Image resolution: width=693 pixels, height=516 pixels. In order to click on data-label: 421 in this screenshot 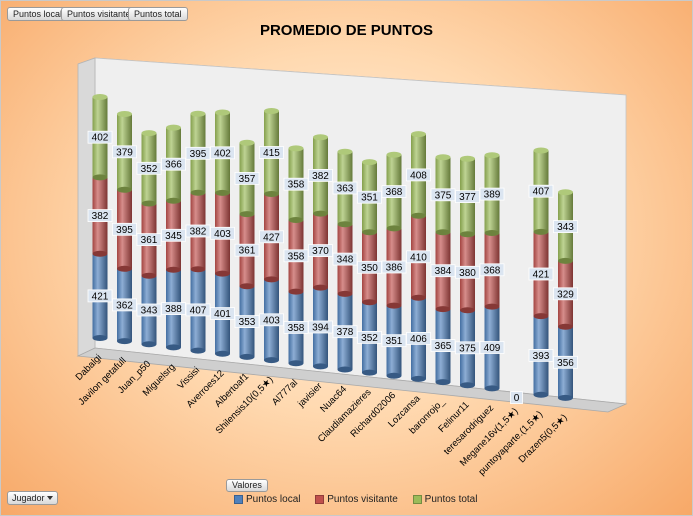, I will do `click(541, 275)`.